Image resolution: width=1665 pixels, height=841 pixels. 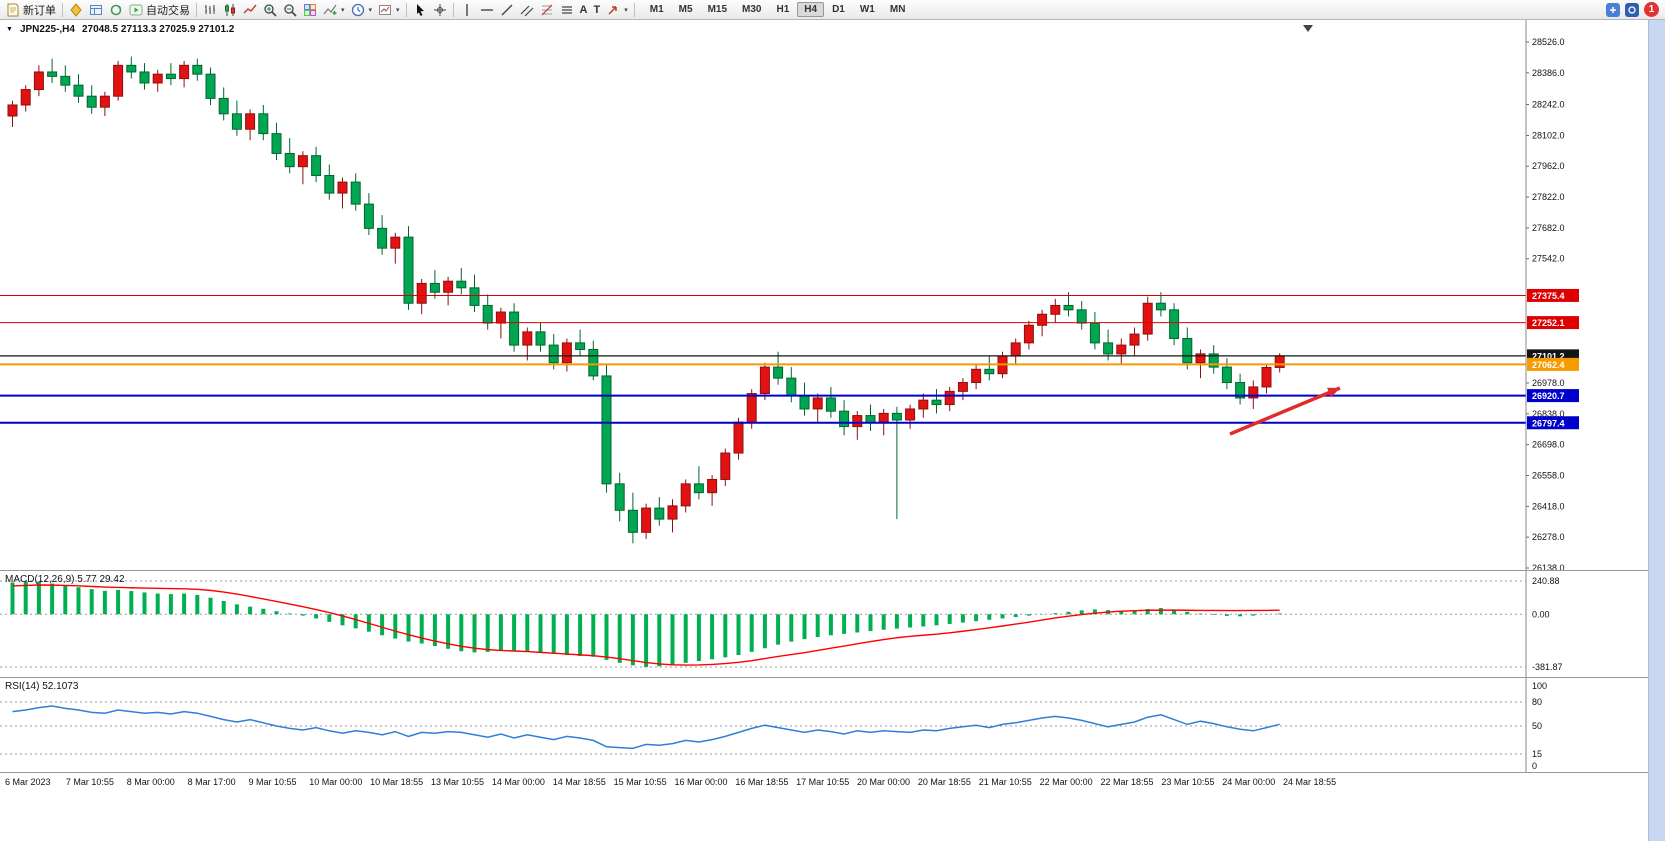 What do you see at coordinates (897, 9) in the screenshot?
I see `timeframe-mn: MN` at bounding box center [897, 9].